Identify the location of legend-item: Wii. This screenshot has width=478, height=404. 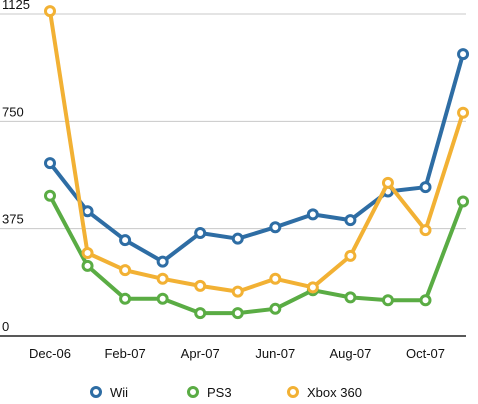
(109, 392).